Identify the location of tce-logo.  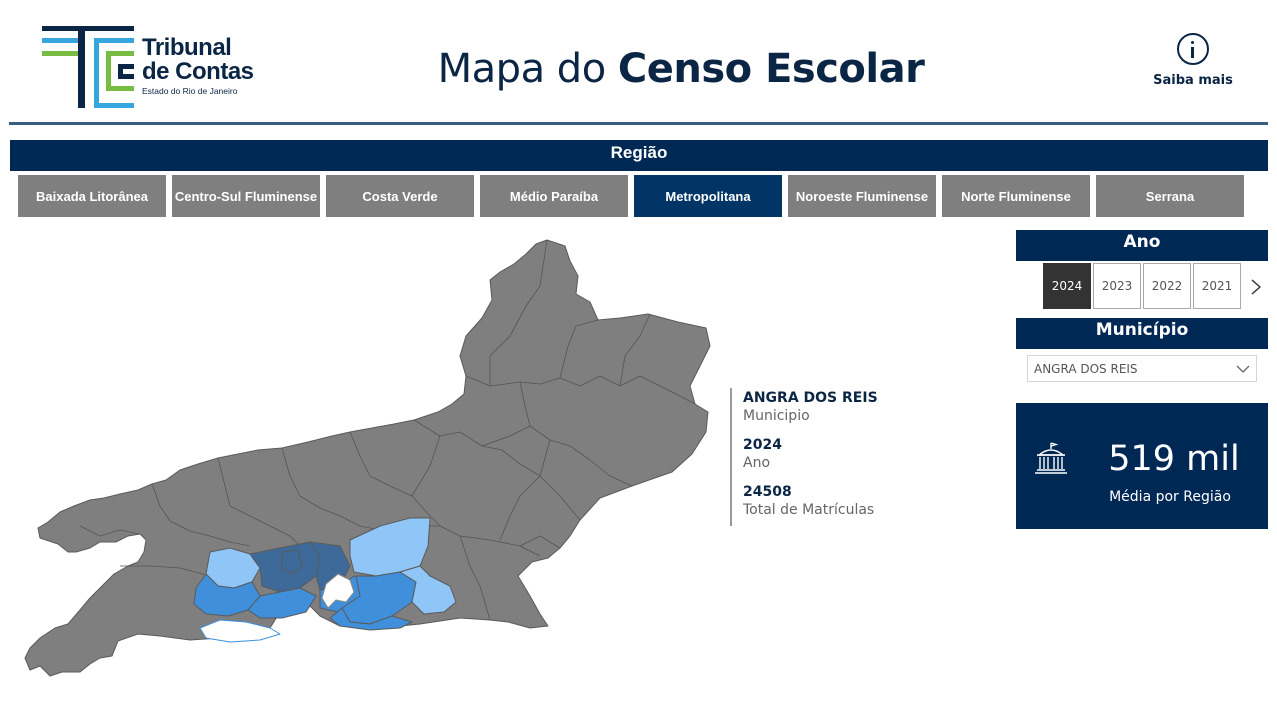
(88, 67).